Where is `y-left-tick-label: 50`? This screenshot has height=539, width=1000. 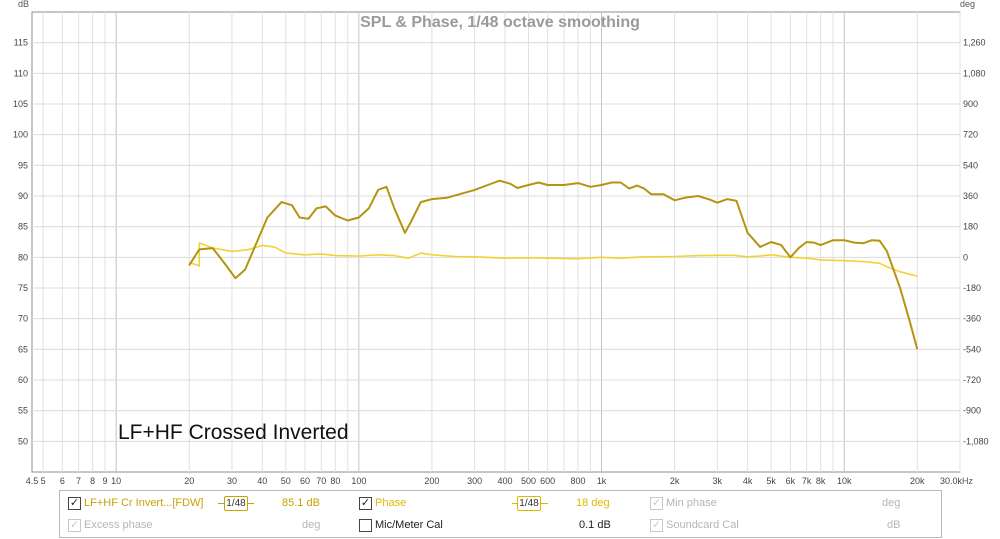 y-left-tick-label: 50 is located at coordinates (23, 441).